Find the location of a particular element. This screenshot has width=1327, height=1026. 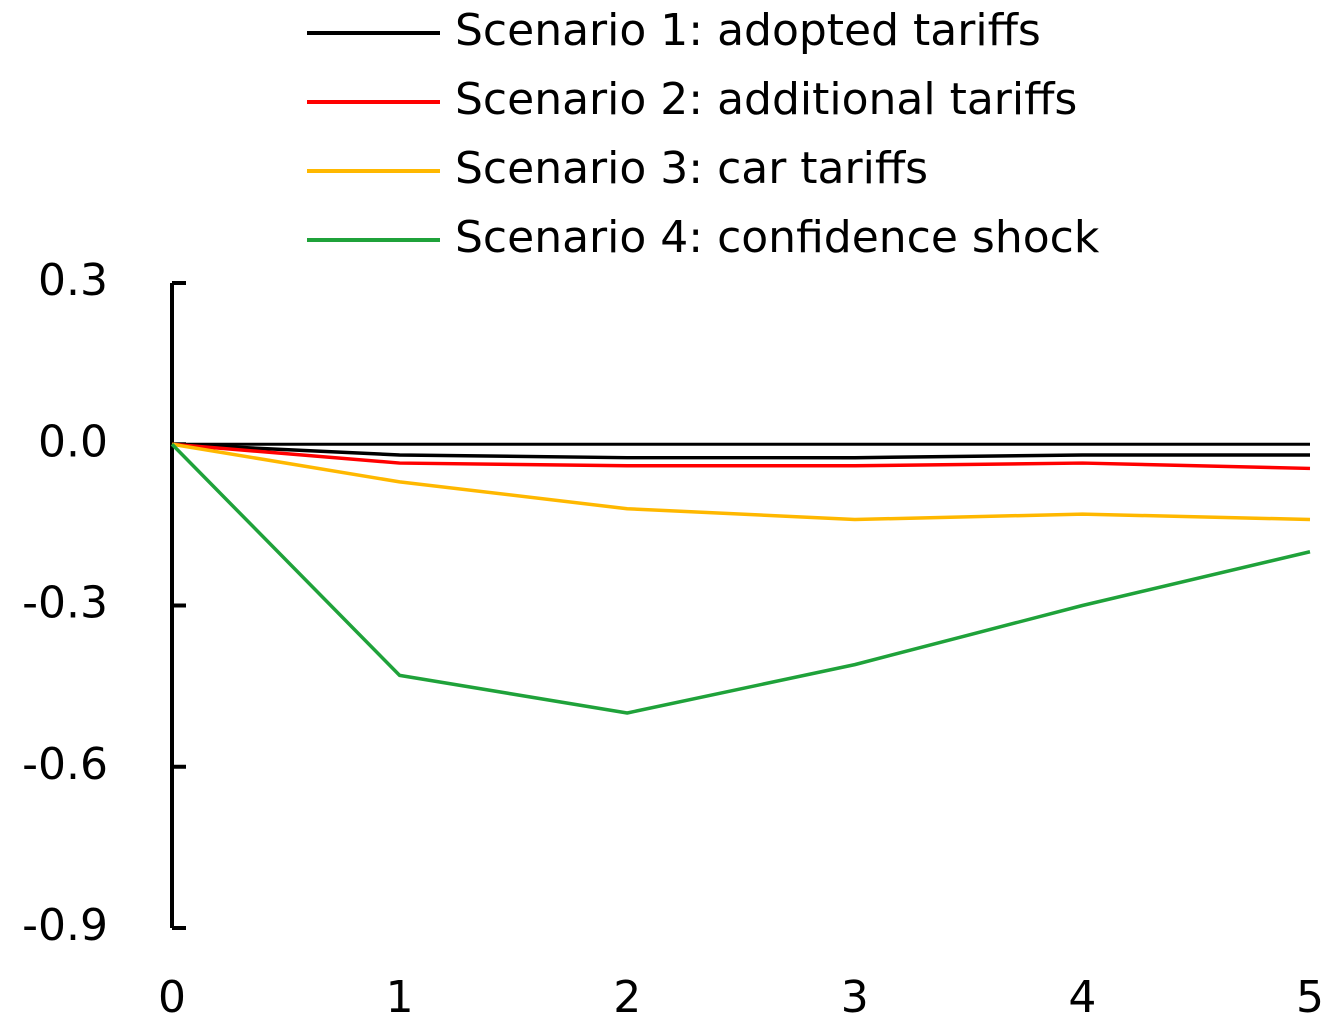

x-tick-label: 1 is located at coordinates (400, 997).